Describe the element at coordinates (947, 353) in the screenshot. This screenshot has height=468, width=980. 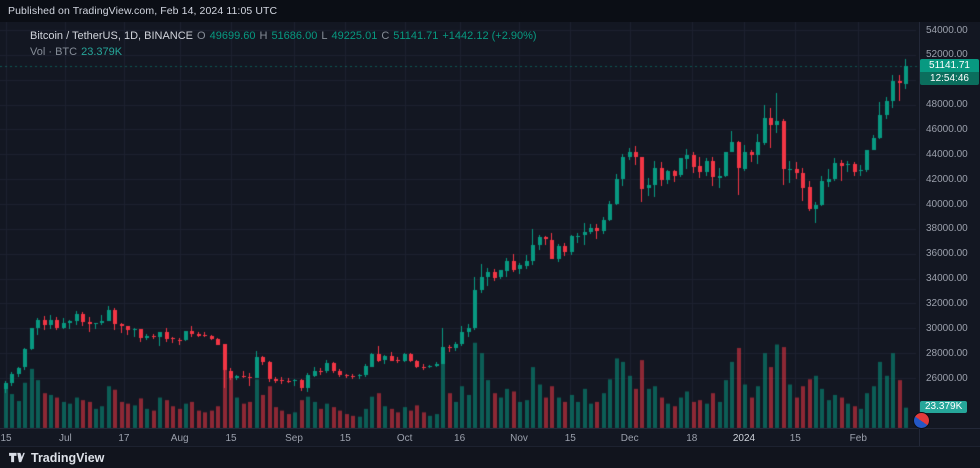
I see `price-tick-label: 28000.00` at that location.